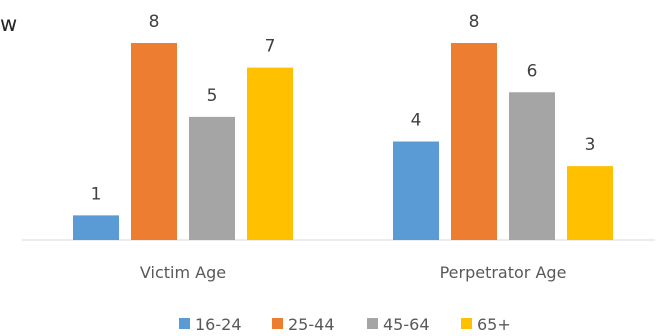 This screenshot has height=336, width=669. Describe the element at coordinates (311, 324) in the screenshot. I see `legend-label: 25-44` at that location.